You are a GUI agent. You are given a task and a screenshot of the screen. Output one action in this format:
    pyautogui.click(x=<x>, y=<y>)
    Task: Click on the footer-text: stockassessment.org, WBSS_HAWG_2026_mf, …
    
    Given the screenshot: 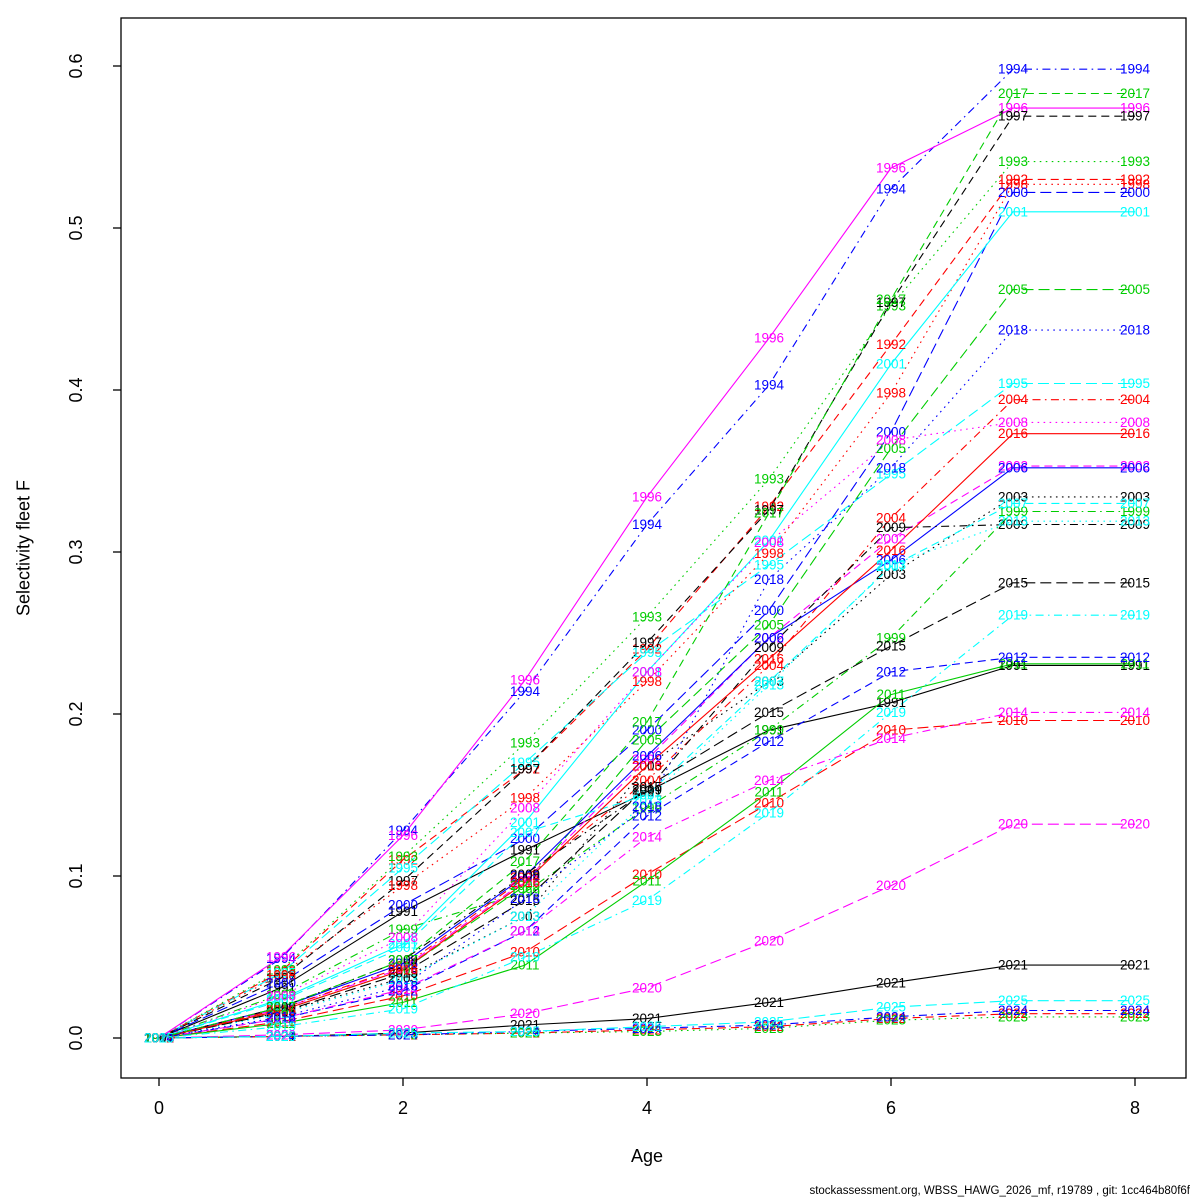 What is the action you would take?
    pyautogui.click(x=999, y=1191)
    